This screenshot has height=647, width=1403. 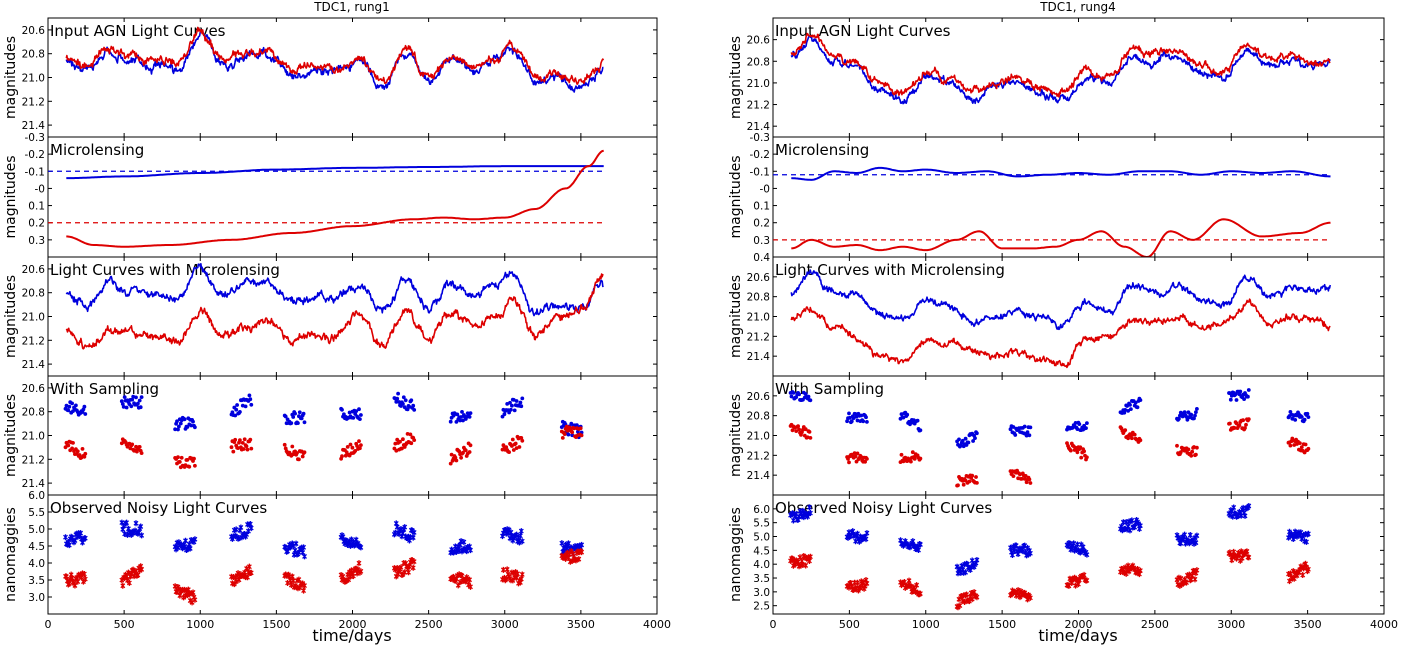 I want to click on x-tick-label: 0, so click(x=773, y=624).